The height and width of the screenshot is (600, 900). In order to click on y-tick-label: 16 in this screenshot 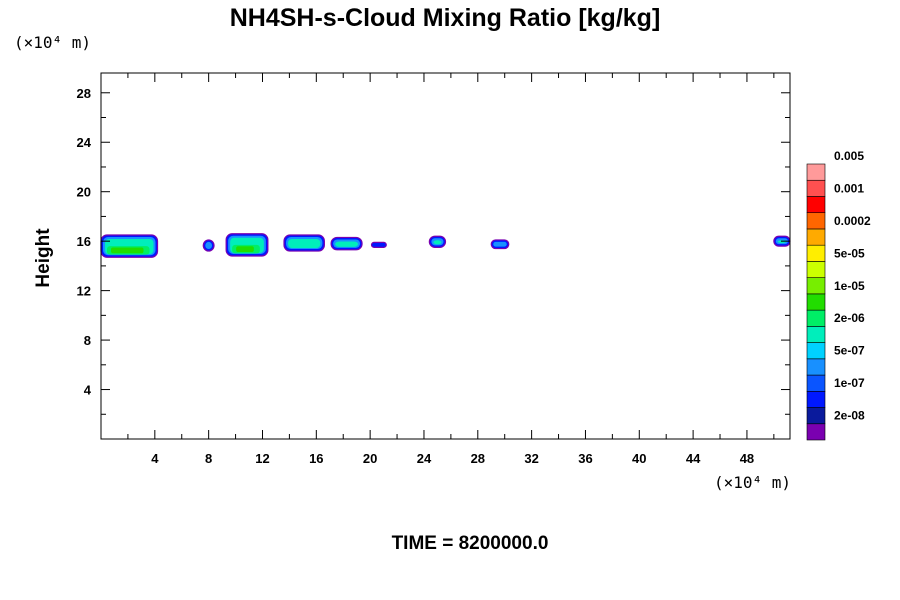, I will do `click(84, 241)`.